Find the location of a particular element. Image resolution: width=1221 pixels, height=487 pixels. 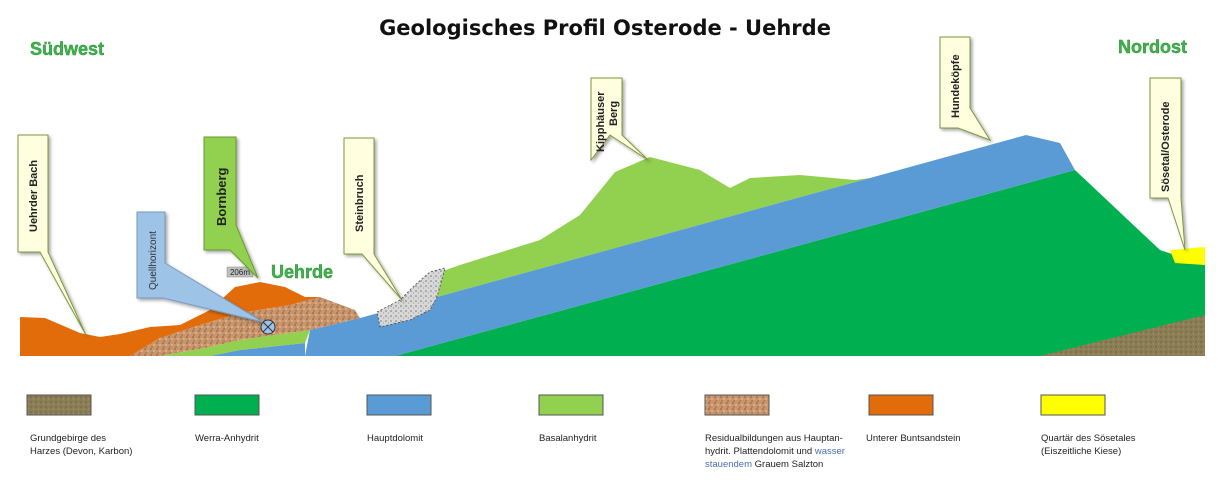

callout-label-uehrder-bach: Uehrder Bach is located at coordinates (34, 196).